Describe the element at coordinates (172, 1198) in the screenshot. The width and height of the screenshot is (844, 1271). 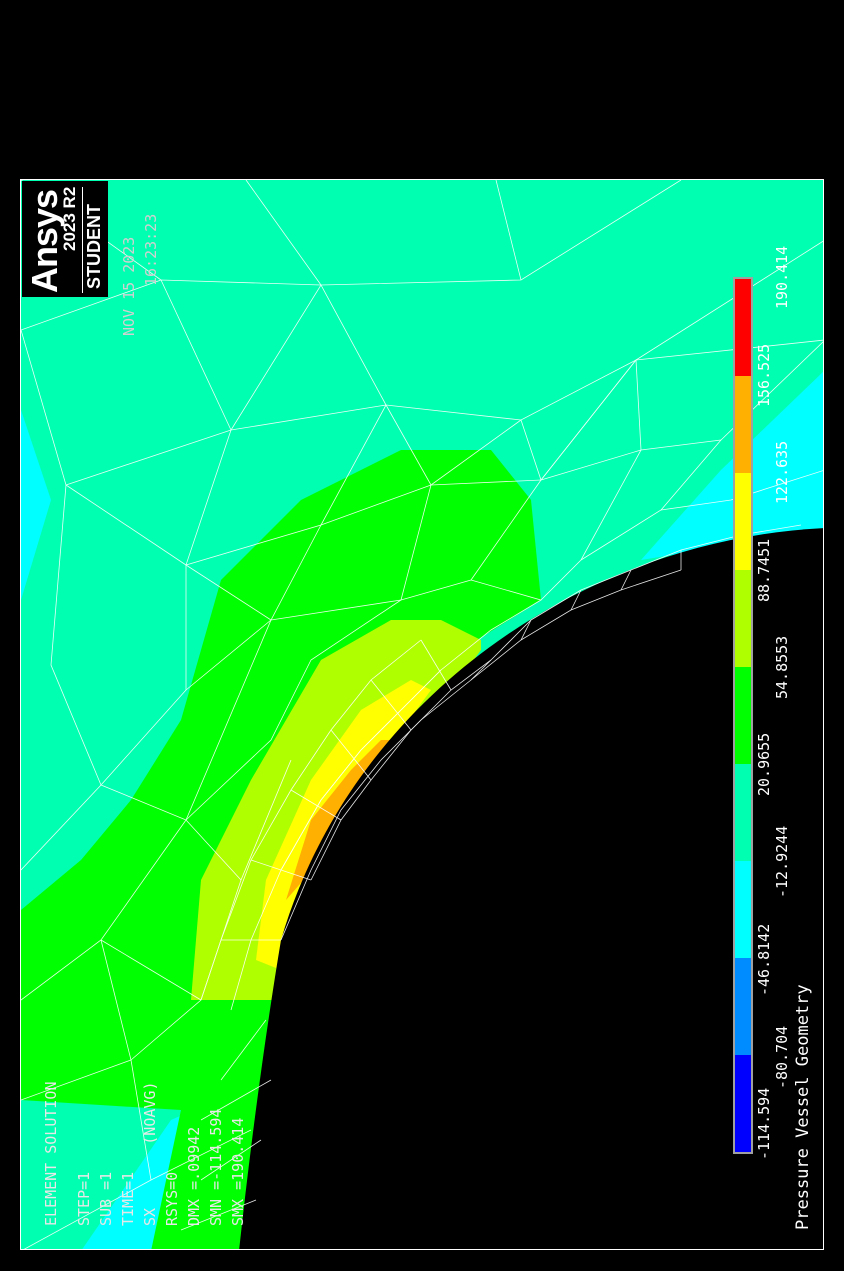
I see `info-line-rsys: RSYS=0` at that location.